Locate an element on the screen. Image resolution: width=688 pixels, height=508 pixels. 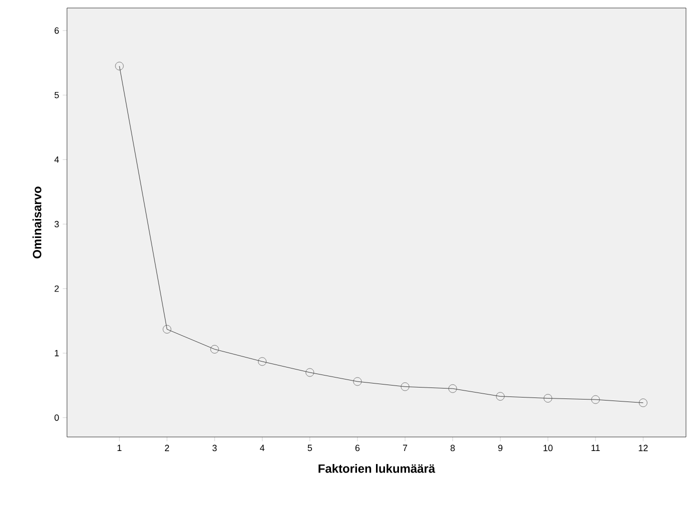
x-tick-label: 9 is located at coordinates (500, 448).